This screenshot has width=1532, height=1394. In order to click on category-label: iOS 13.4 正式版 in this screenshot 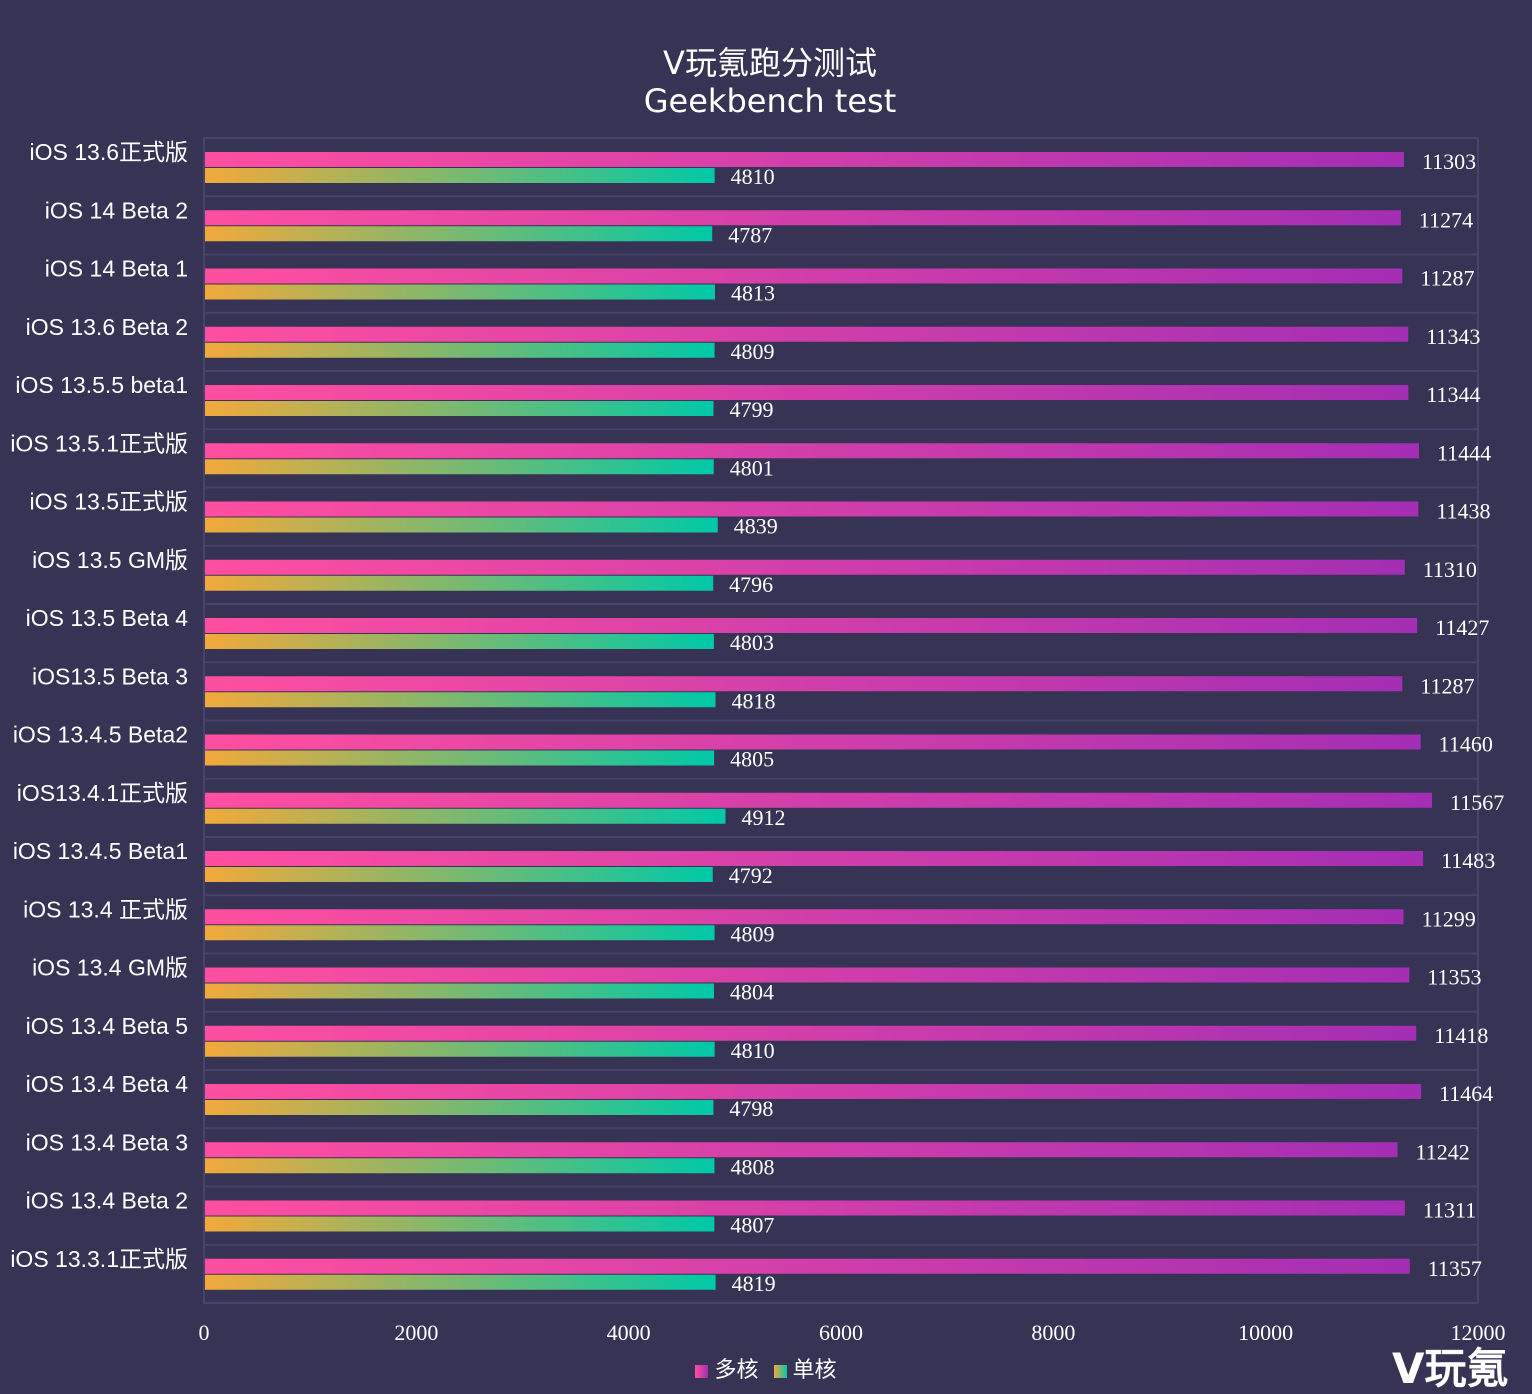, I will do `click(105, 909)`.